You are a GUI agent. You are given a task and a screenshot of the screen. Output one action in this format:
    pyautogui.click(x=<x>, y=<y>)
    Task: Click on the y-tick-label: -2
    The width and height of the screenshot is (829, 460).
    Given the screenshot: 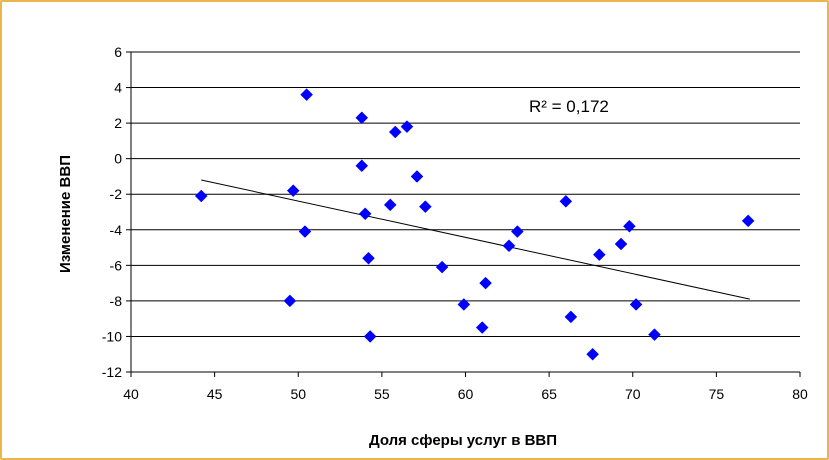 What is the action you would take?
    pyautogui.click(x=116, y=194)
    